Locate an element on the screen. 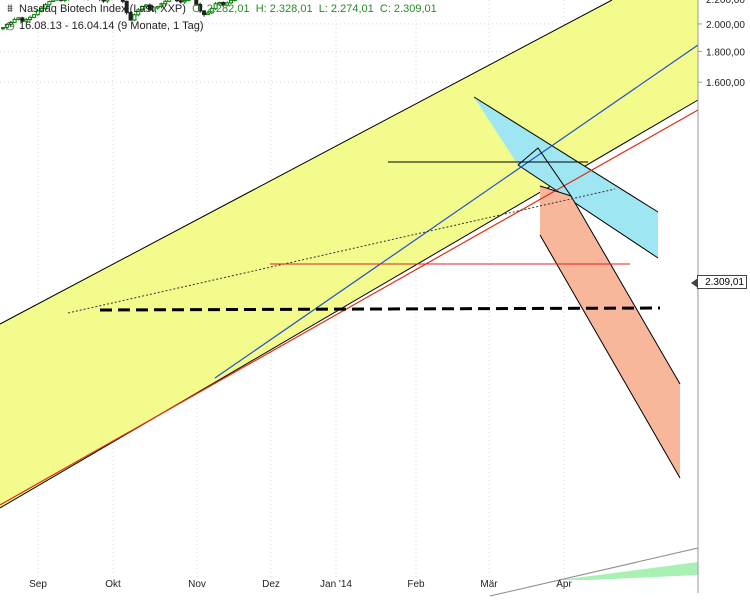 This screenshot has height=611, width=750. x-tick-label: Jan '14 is located at coordinates (336, 584).